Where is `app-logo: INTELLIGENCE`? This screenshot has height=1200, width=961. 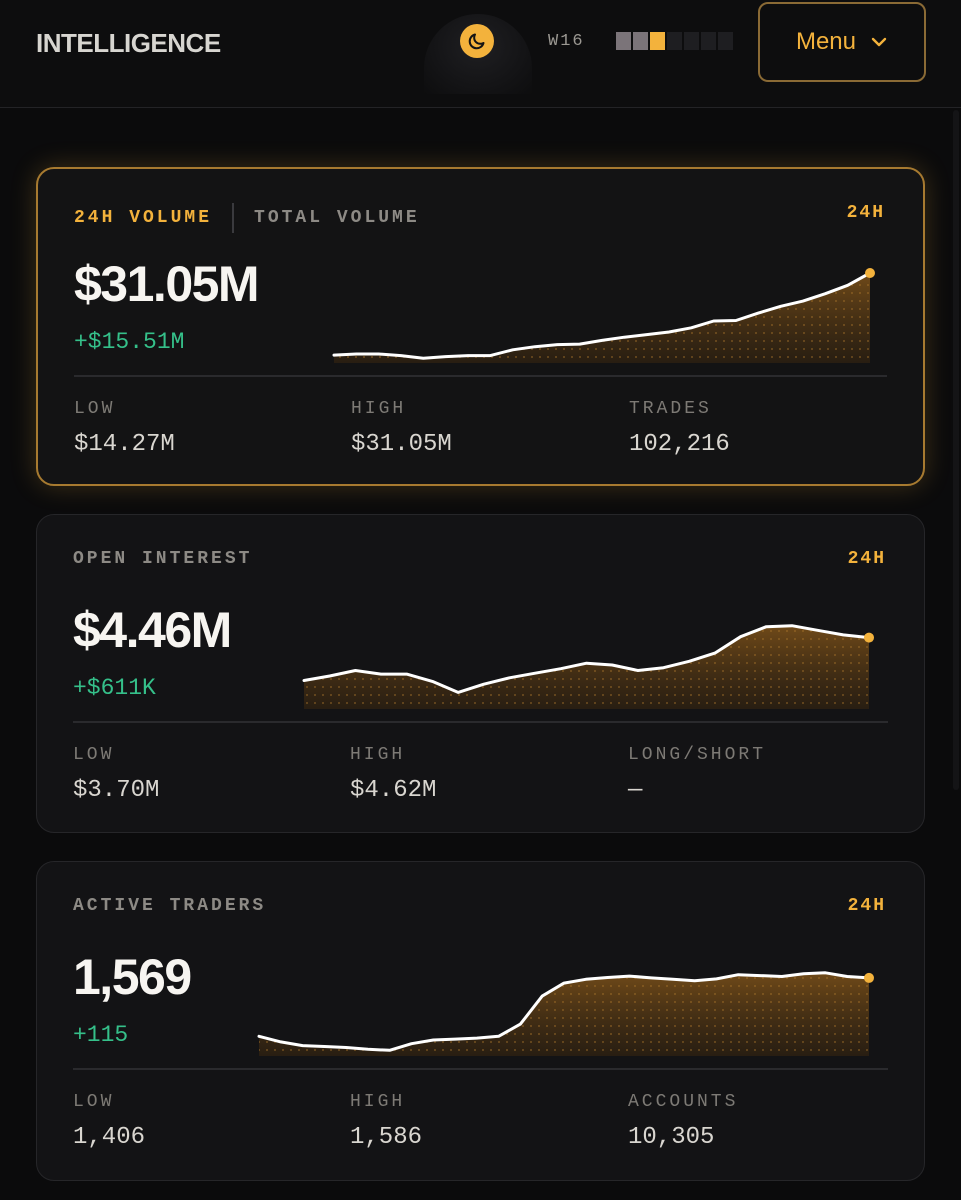
app-logo: INTELLIGENCE is located at coordinates (128, 43).